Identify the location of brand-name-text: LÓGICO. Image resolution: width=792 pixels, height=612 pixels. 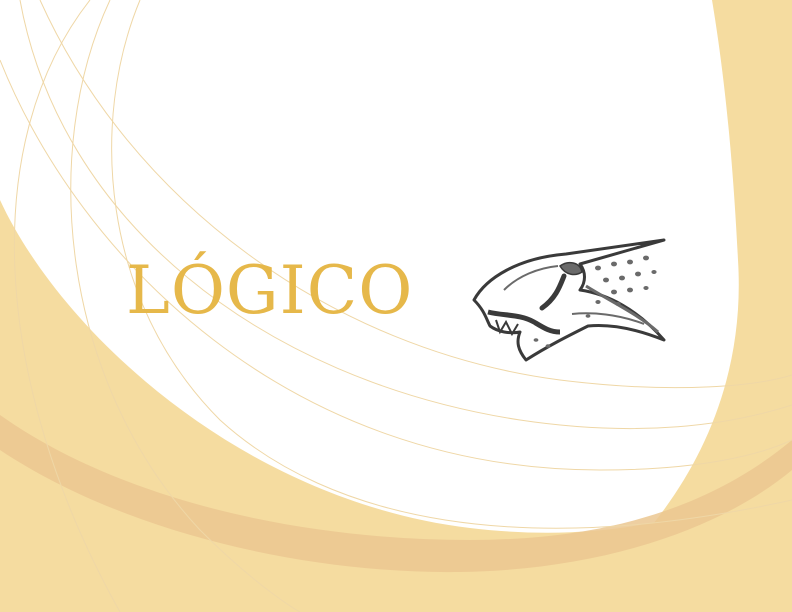
(270, 290).